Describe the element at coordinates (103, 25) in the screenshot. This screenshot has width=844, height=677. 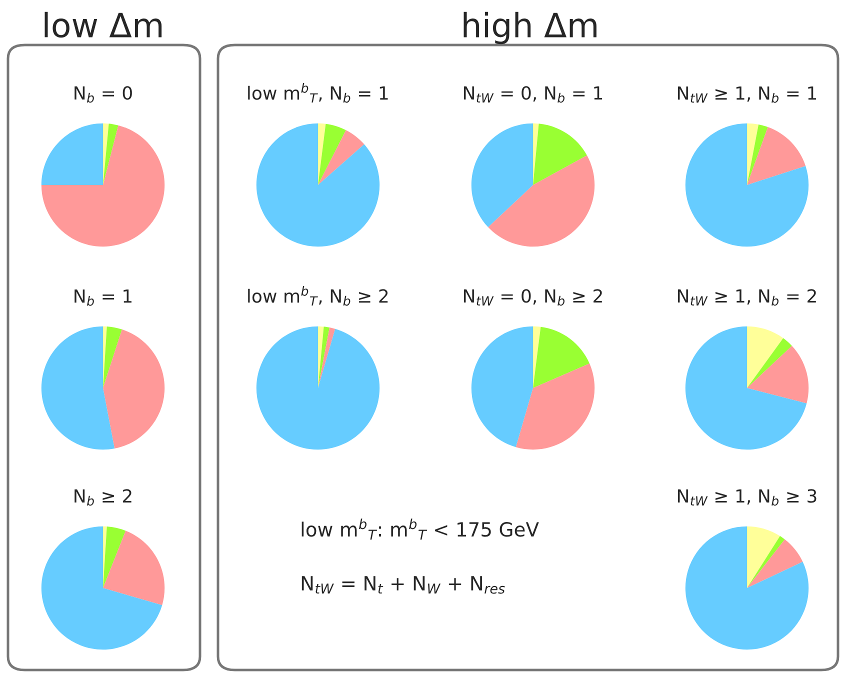
I see `text: low Δm` at that location.